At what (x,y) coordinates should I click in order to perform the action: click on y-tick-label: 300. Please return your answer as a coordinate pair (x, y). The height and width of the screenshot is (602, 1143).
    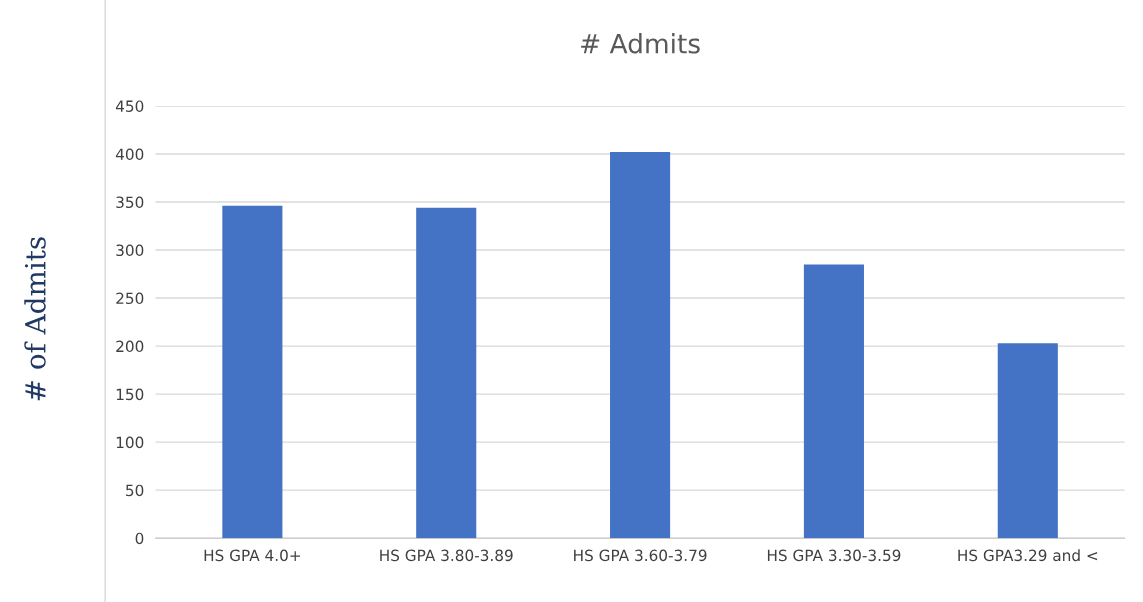
    Looking at the image, I should click on (130, 250).